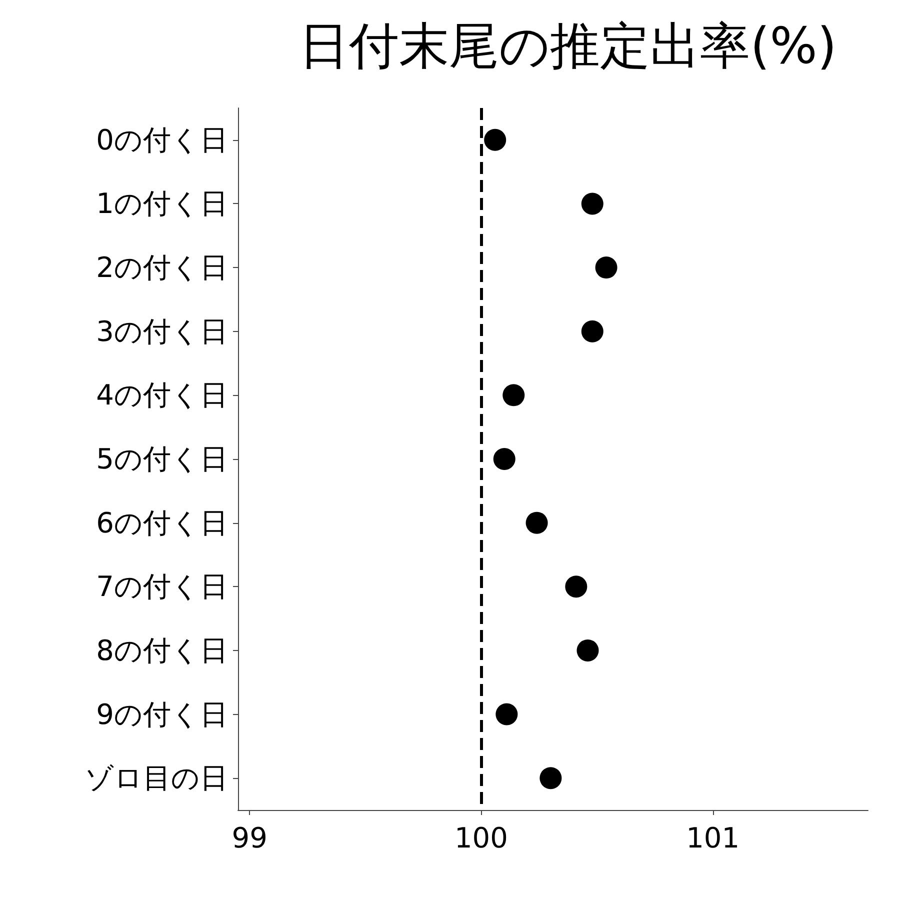 The height and width of the screenshot is (900, 900). I want to click on y-tick-label: 3の付く日, so click(162, 331).